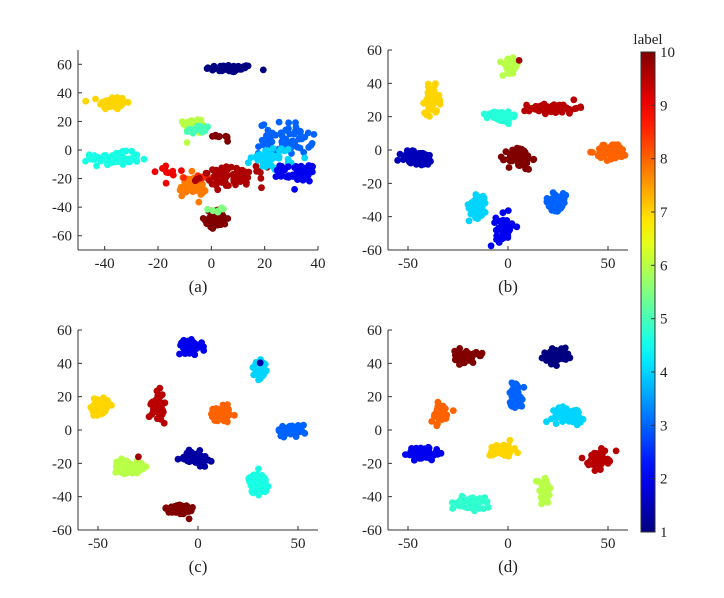 The image size is (724, 598). What do you see at coordinates (215, 210) in the screenshot?
I see `cluster-label-5.5` at bounding box center [215, 210].